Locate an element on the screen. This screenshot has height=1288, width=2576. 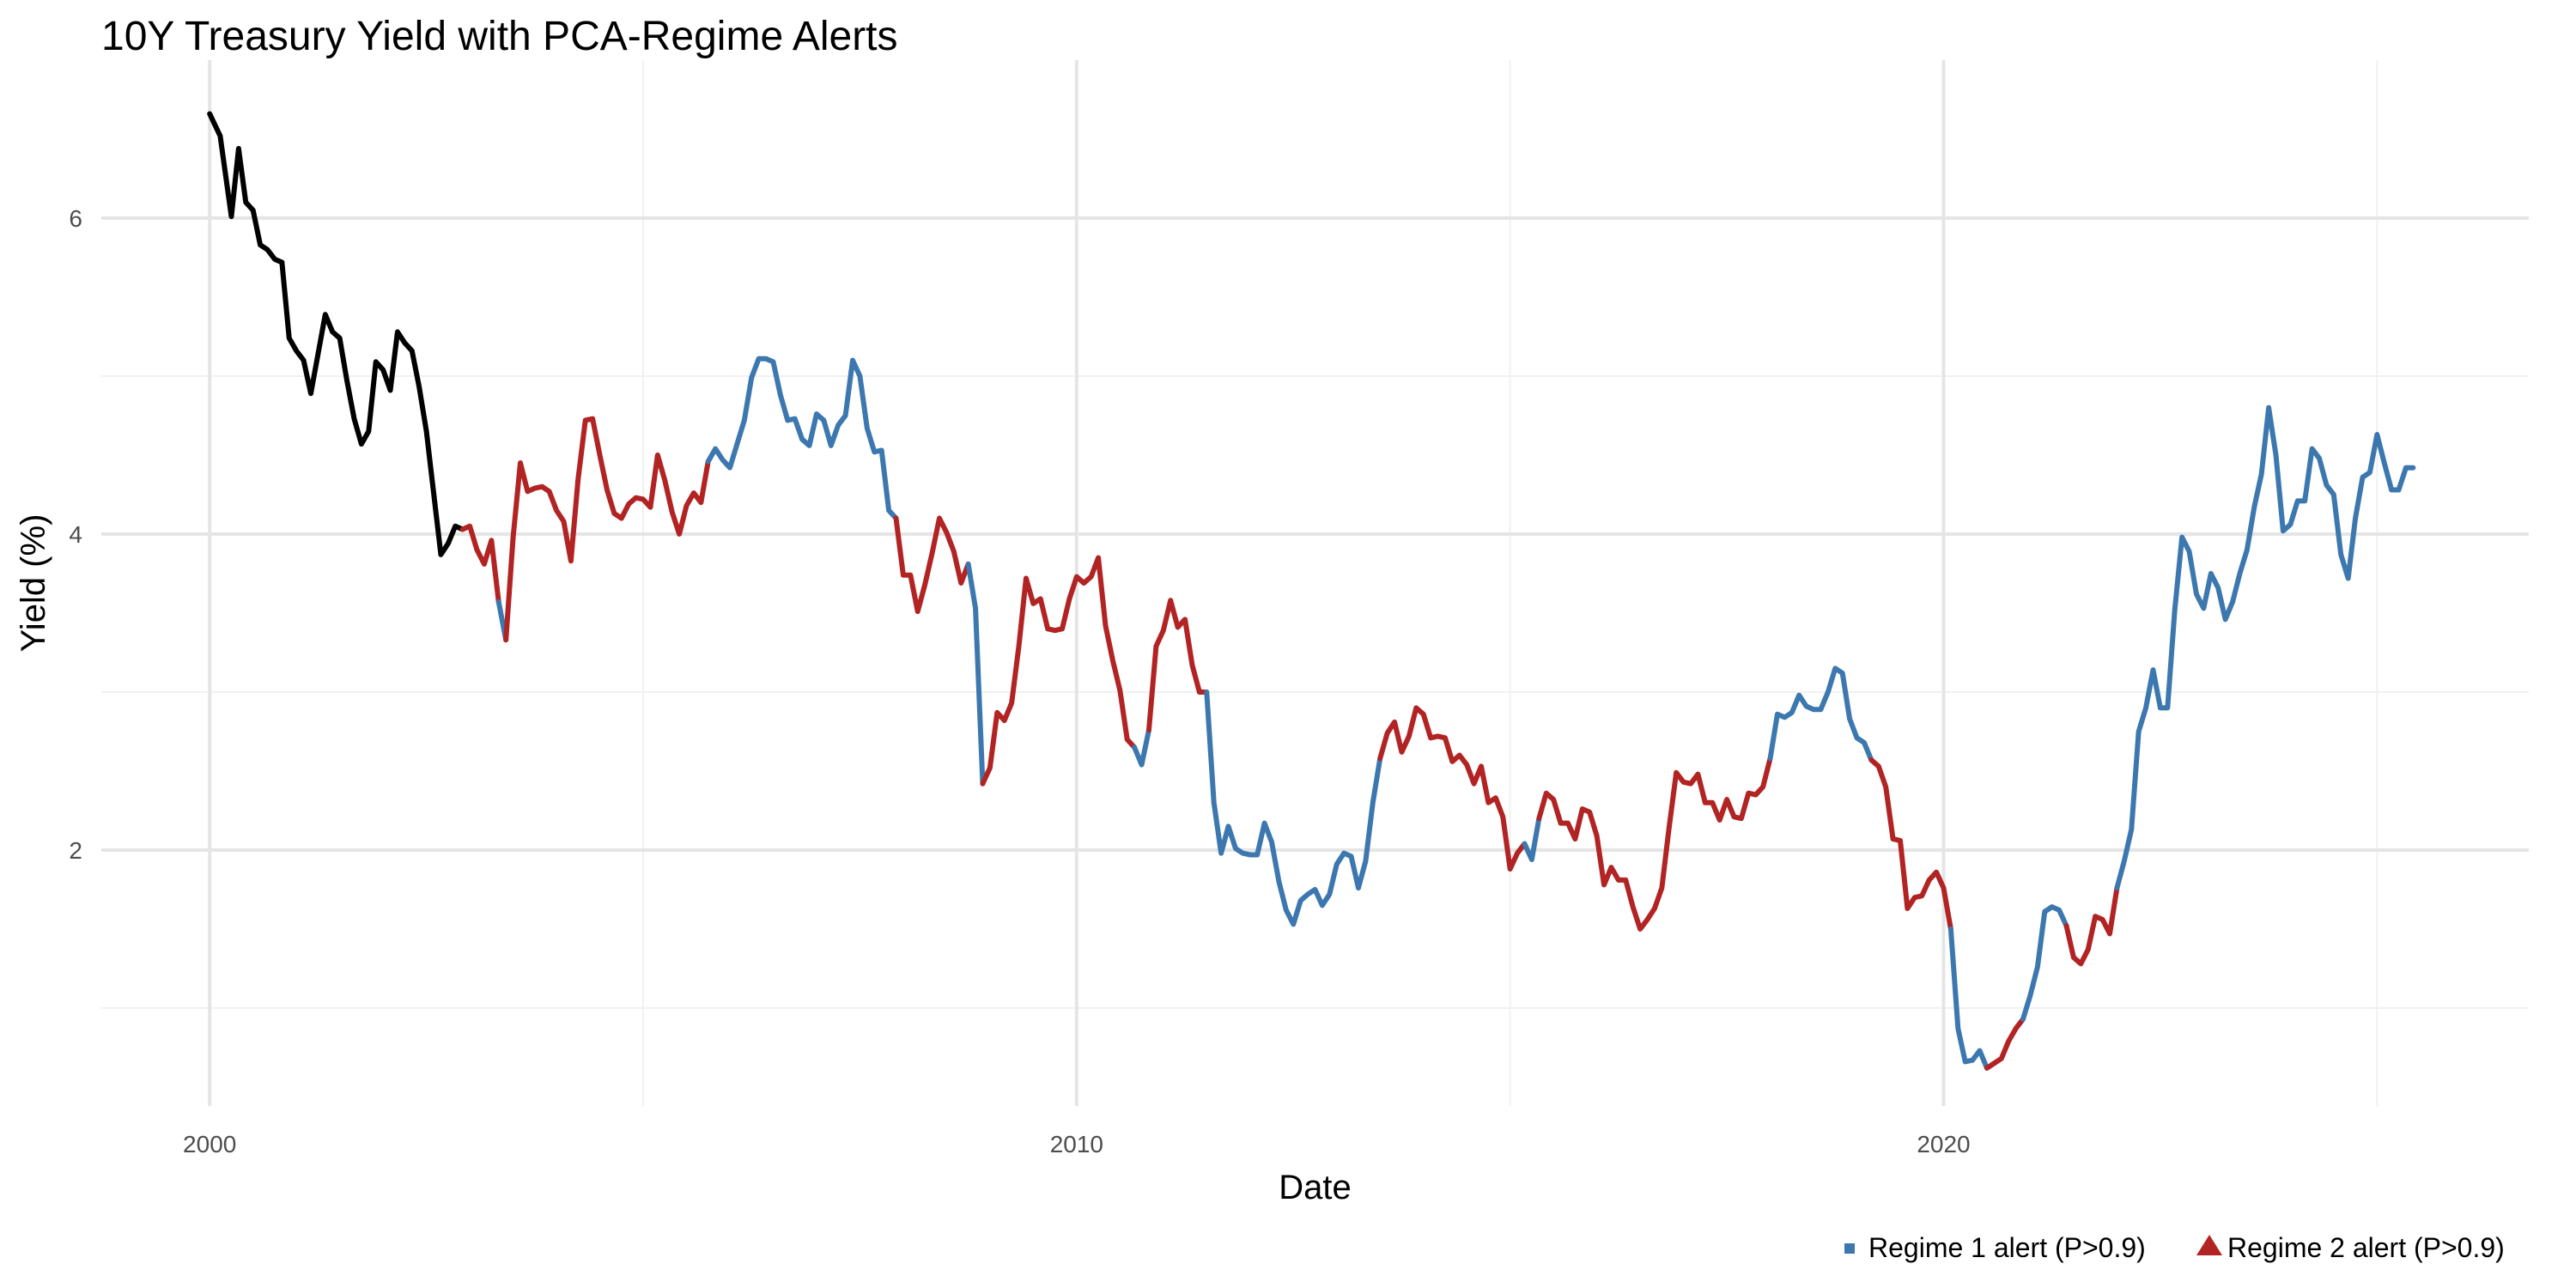
y-tick-label: 4 is located at coordinates (75, 534).